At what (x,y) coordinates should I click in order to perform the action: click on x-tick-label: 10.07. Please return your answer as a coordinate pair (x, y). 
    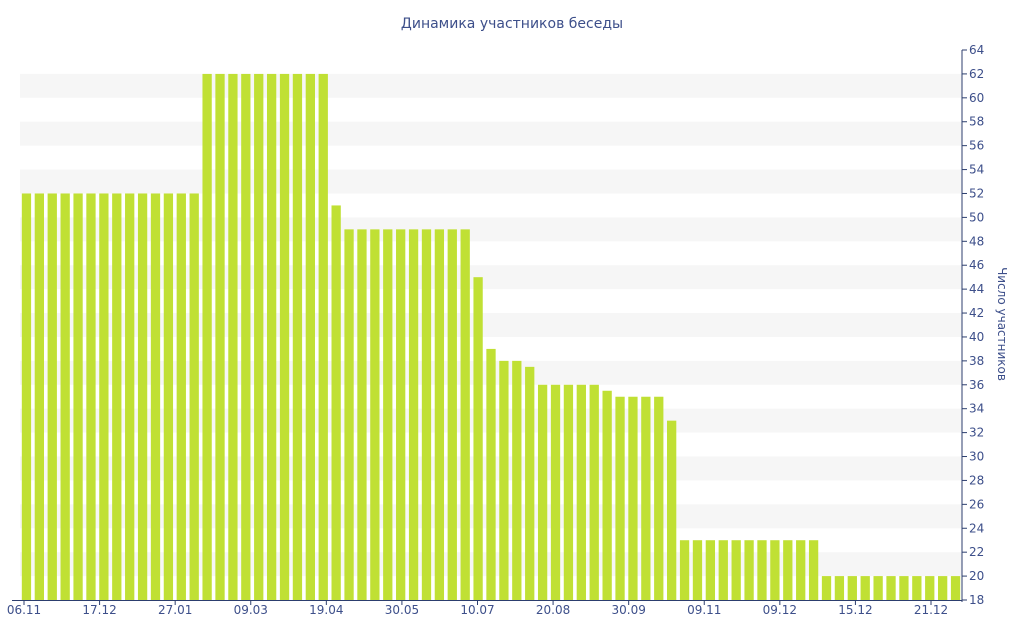
    Looking at the image, I should click on (477, 610).